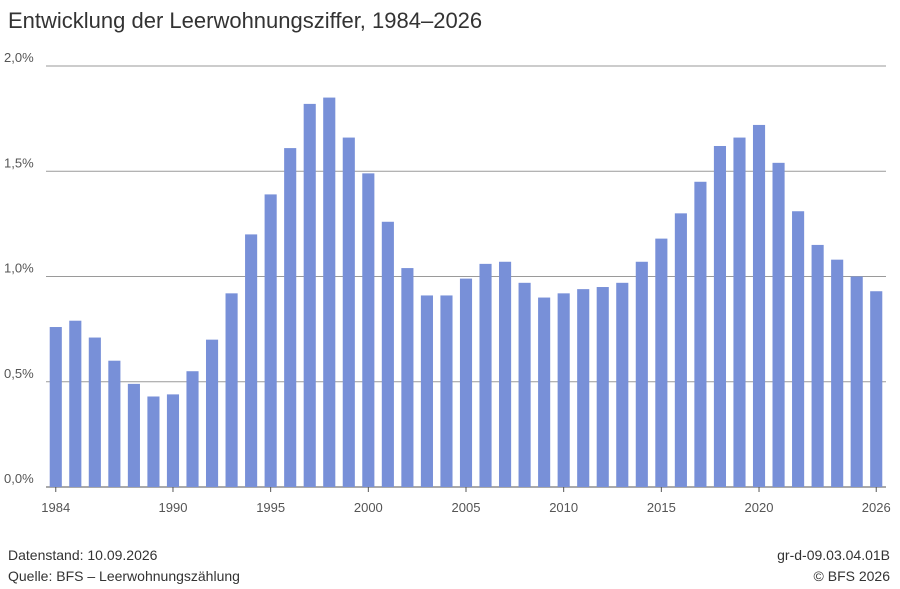  What do you see at coordinates (55, 507) in the screenshot?
I see `x-tick-label: 1984` at bounding box center [55, 507].